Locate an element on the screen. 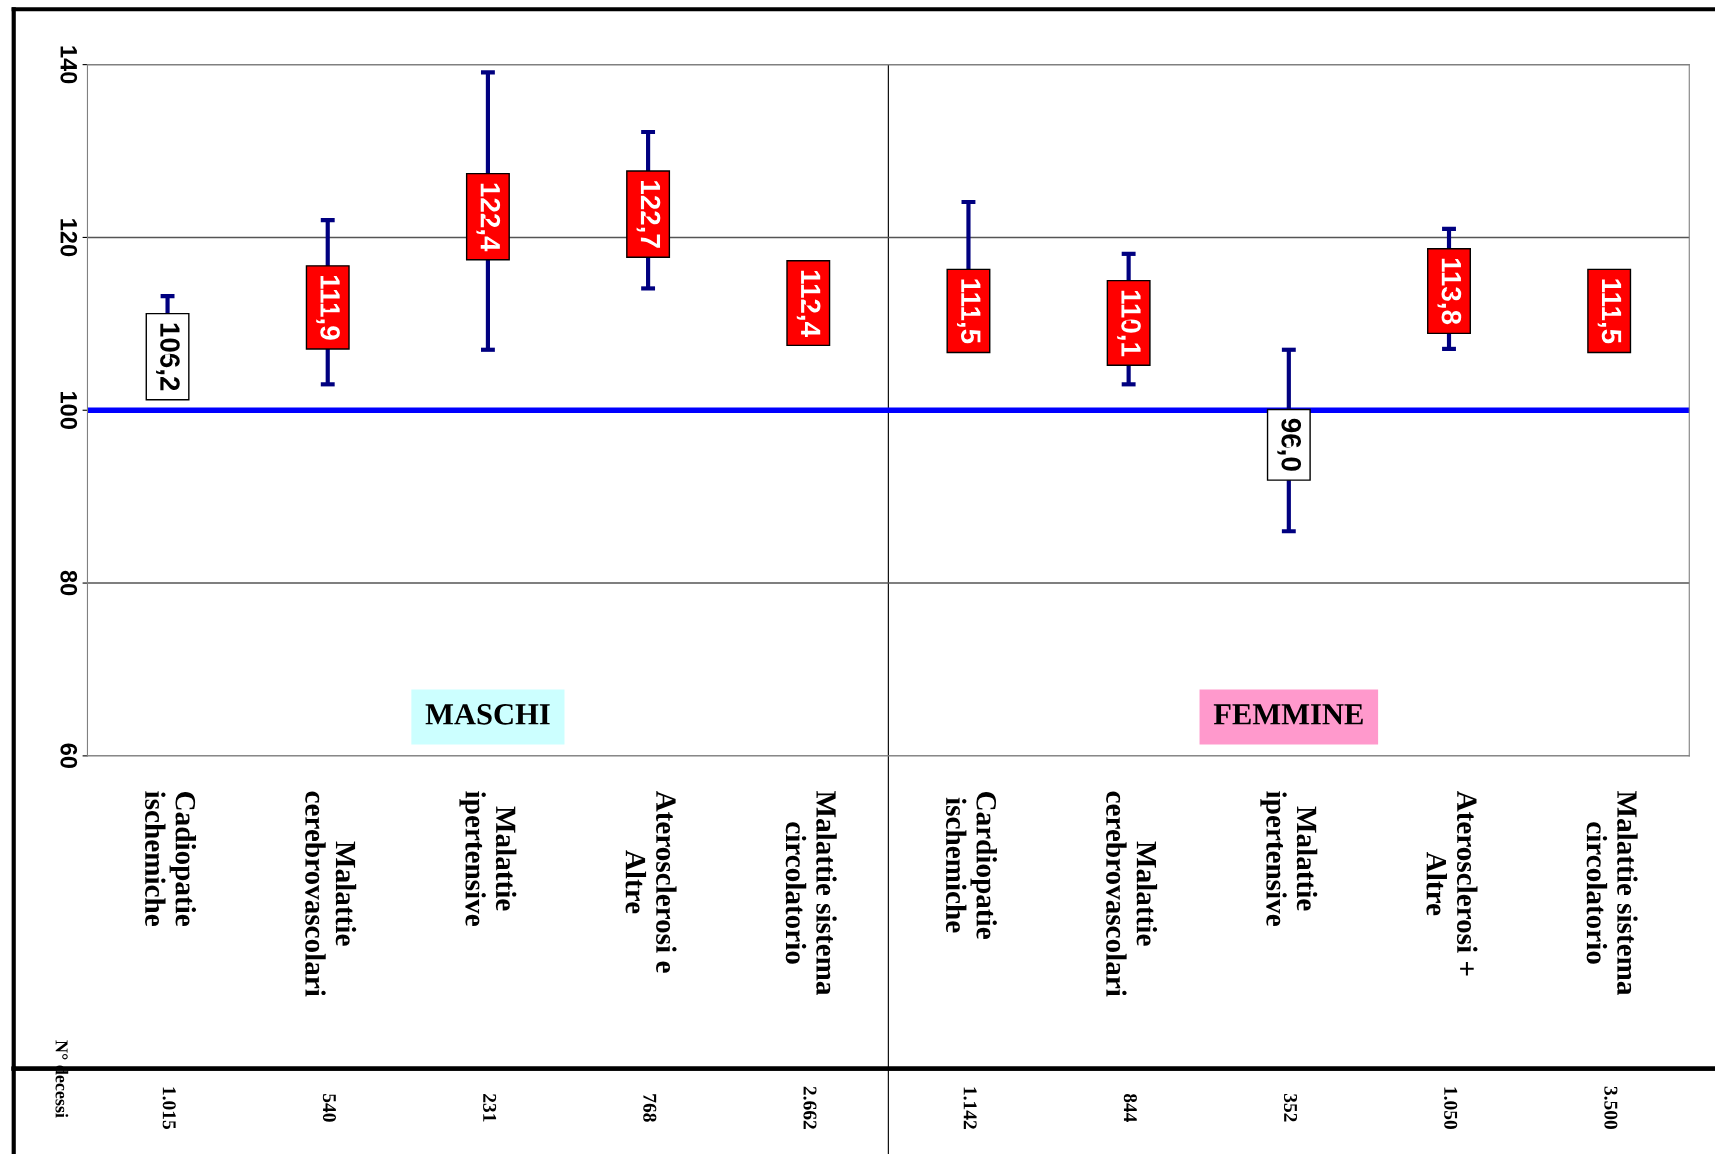 The height and width of the screenshot is (1154, 1715). text: 231 is located at coordinates (490, 1108).